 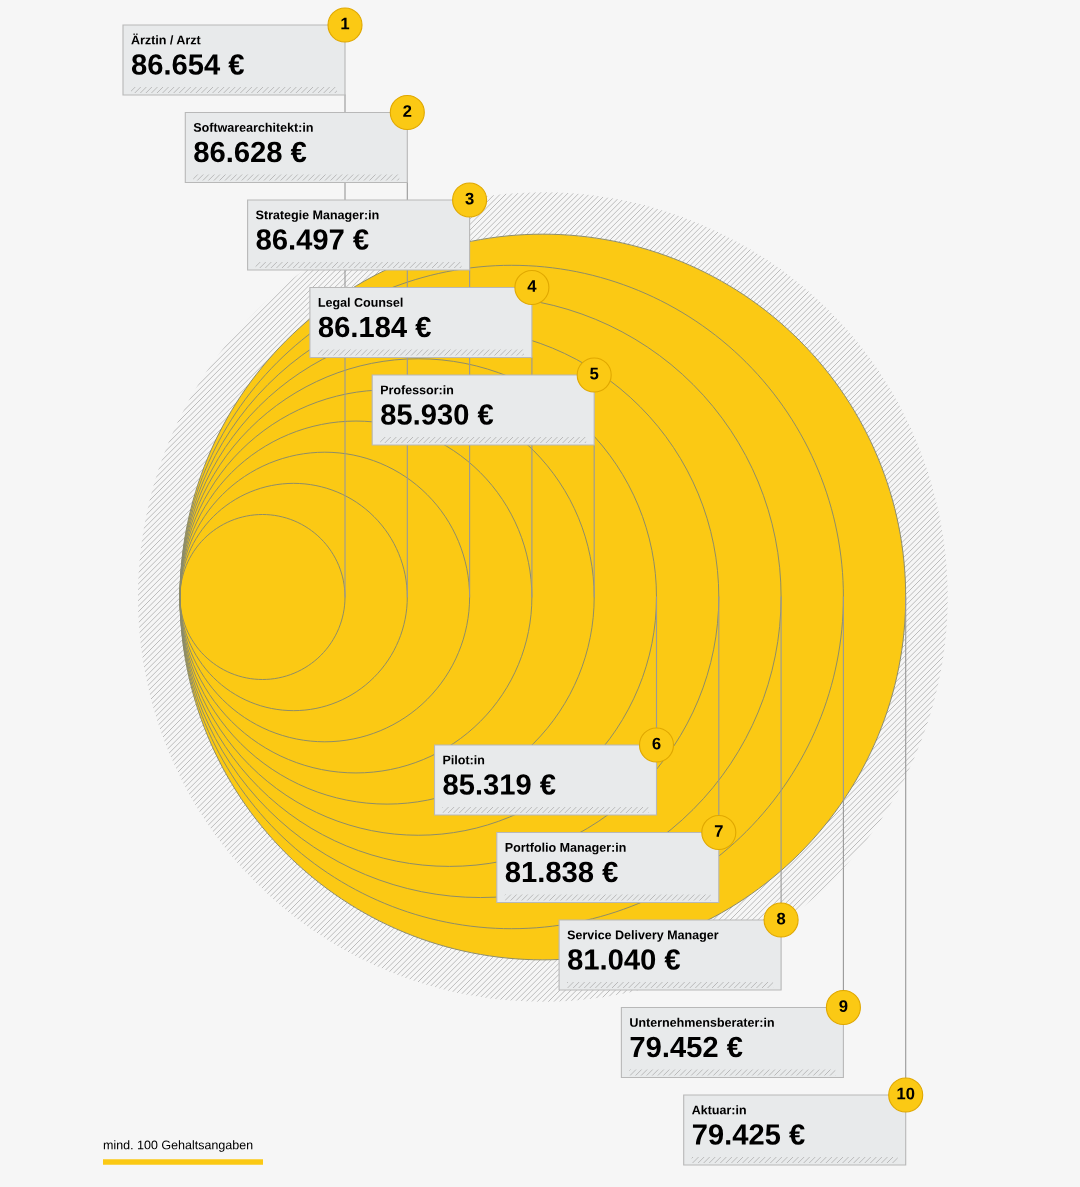 I want to click on data-label: 86.628 €, so click(x=250, y=152).